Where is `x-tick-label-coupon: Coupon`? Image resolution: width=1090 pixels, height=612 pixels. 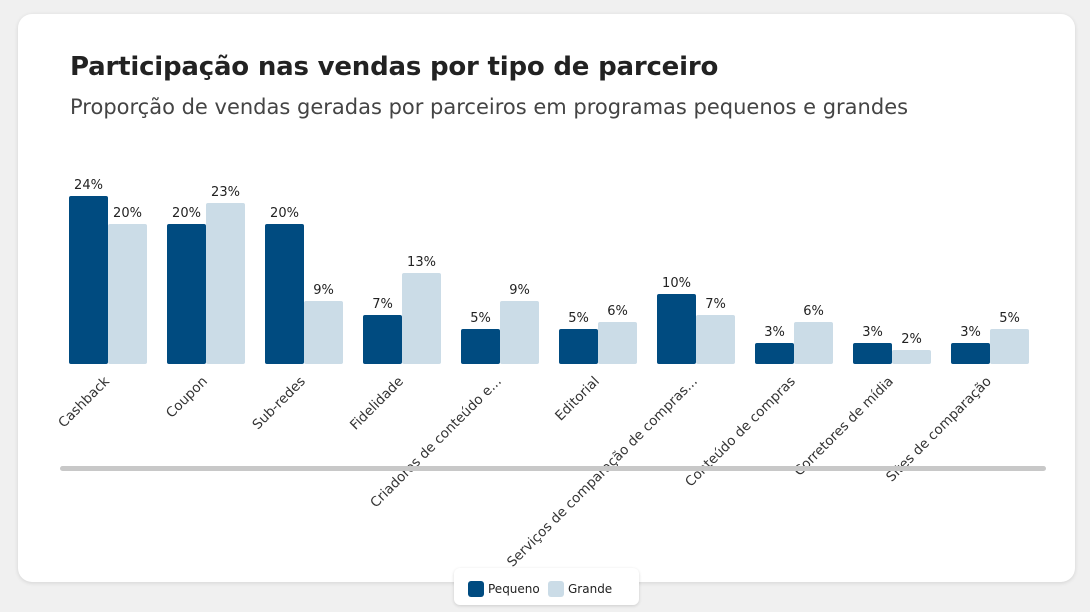 x-tick-label-coupon: Coupon is located at coordinates (187, 398).